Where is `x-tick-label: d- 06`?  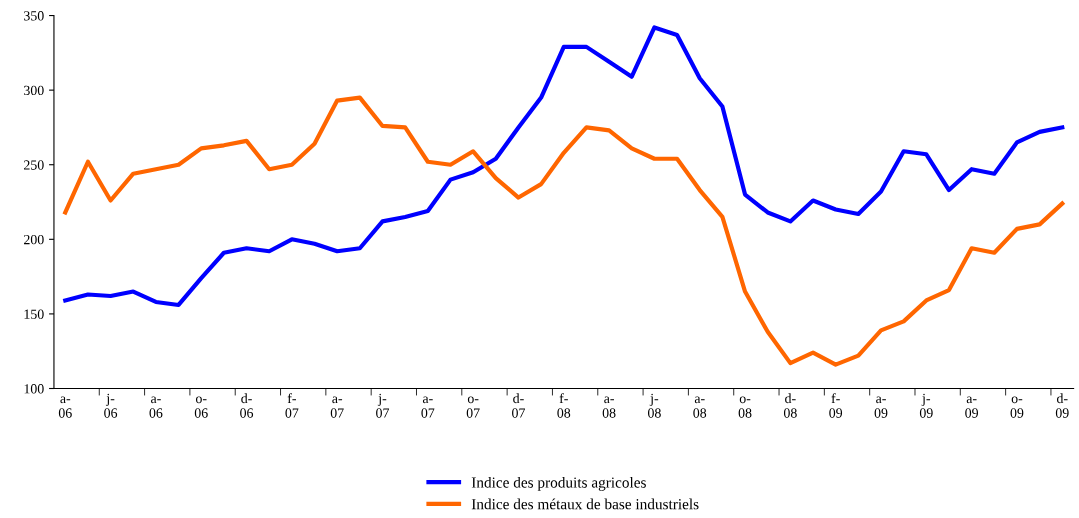
x-tick-label: d- 06 is located at coordinates (247, 405).